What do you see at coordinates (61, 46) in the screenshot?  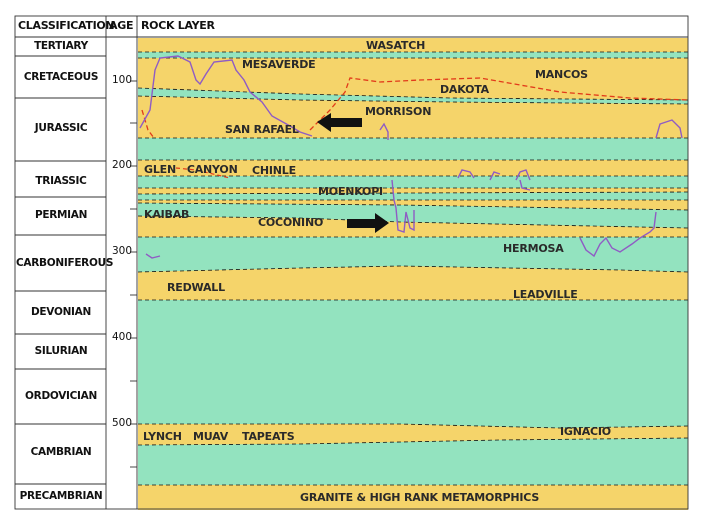 I see `classification-tertiary: TERTIARY` at bounding box center [61, 46].